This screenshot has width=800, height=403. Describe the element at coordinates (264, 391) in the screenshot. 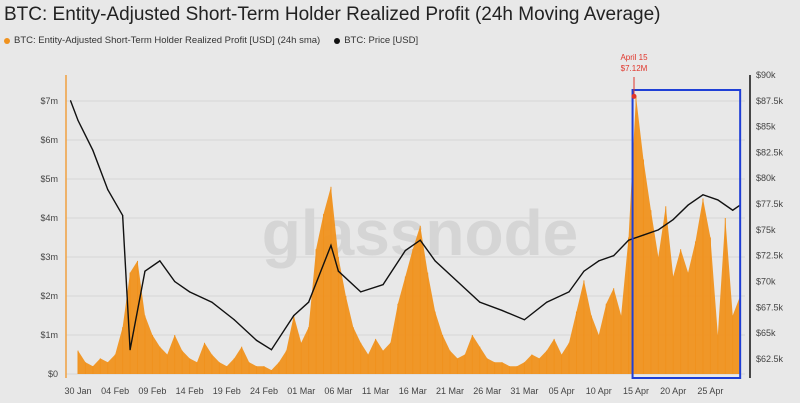

I see `x-tick-label: 24 Feb` at that location.